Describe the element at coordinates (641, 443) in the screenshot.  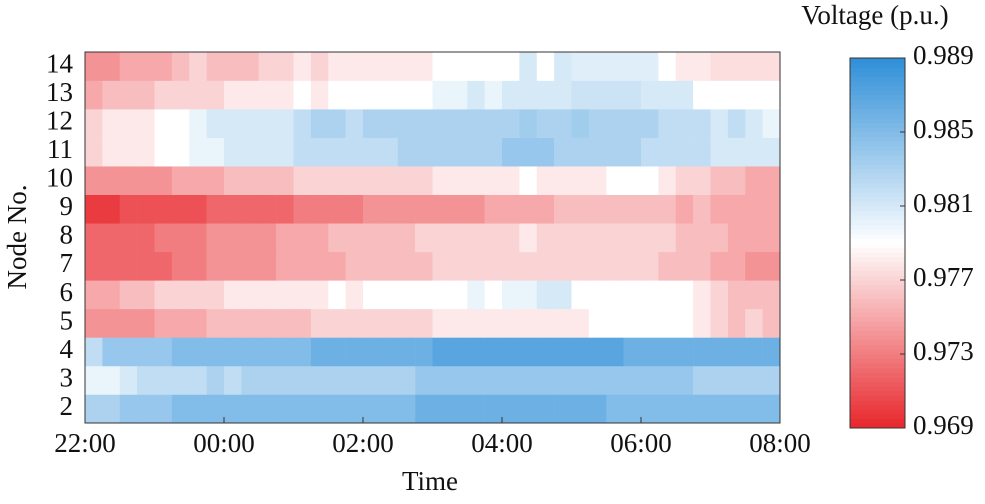
I see `x-tick-label: 06:00` at that location.